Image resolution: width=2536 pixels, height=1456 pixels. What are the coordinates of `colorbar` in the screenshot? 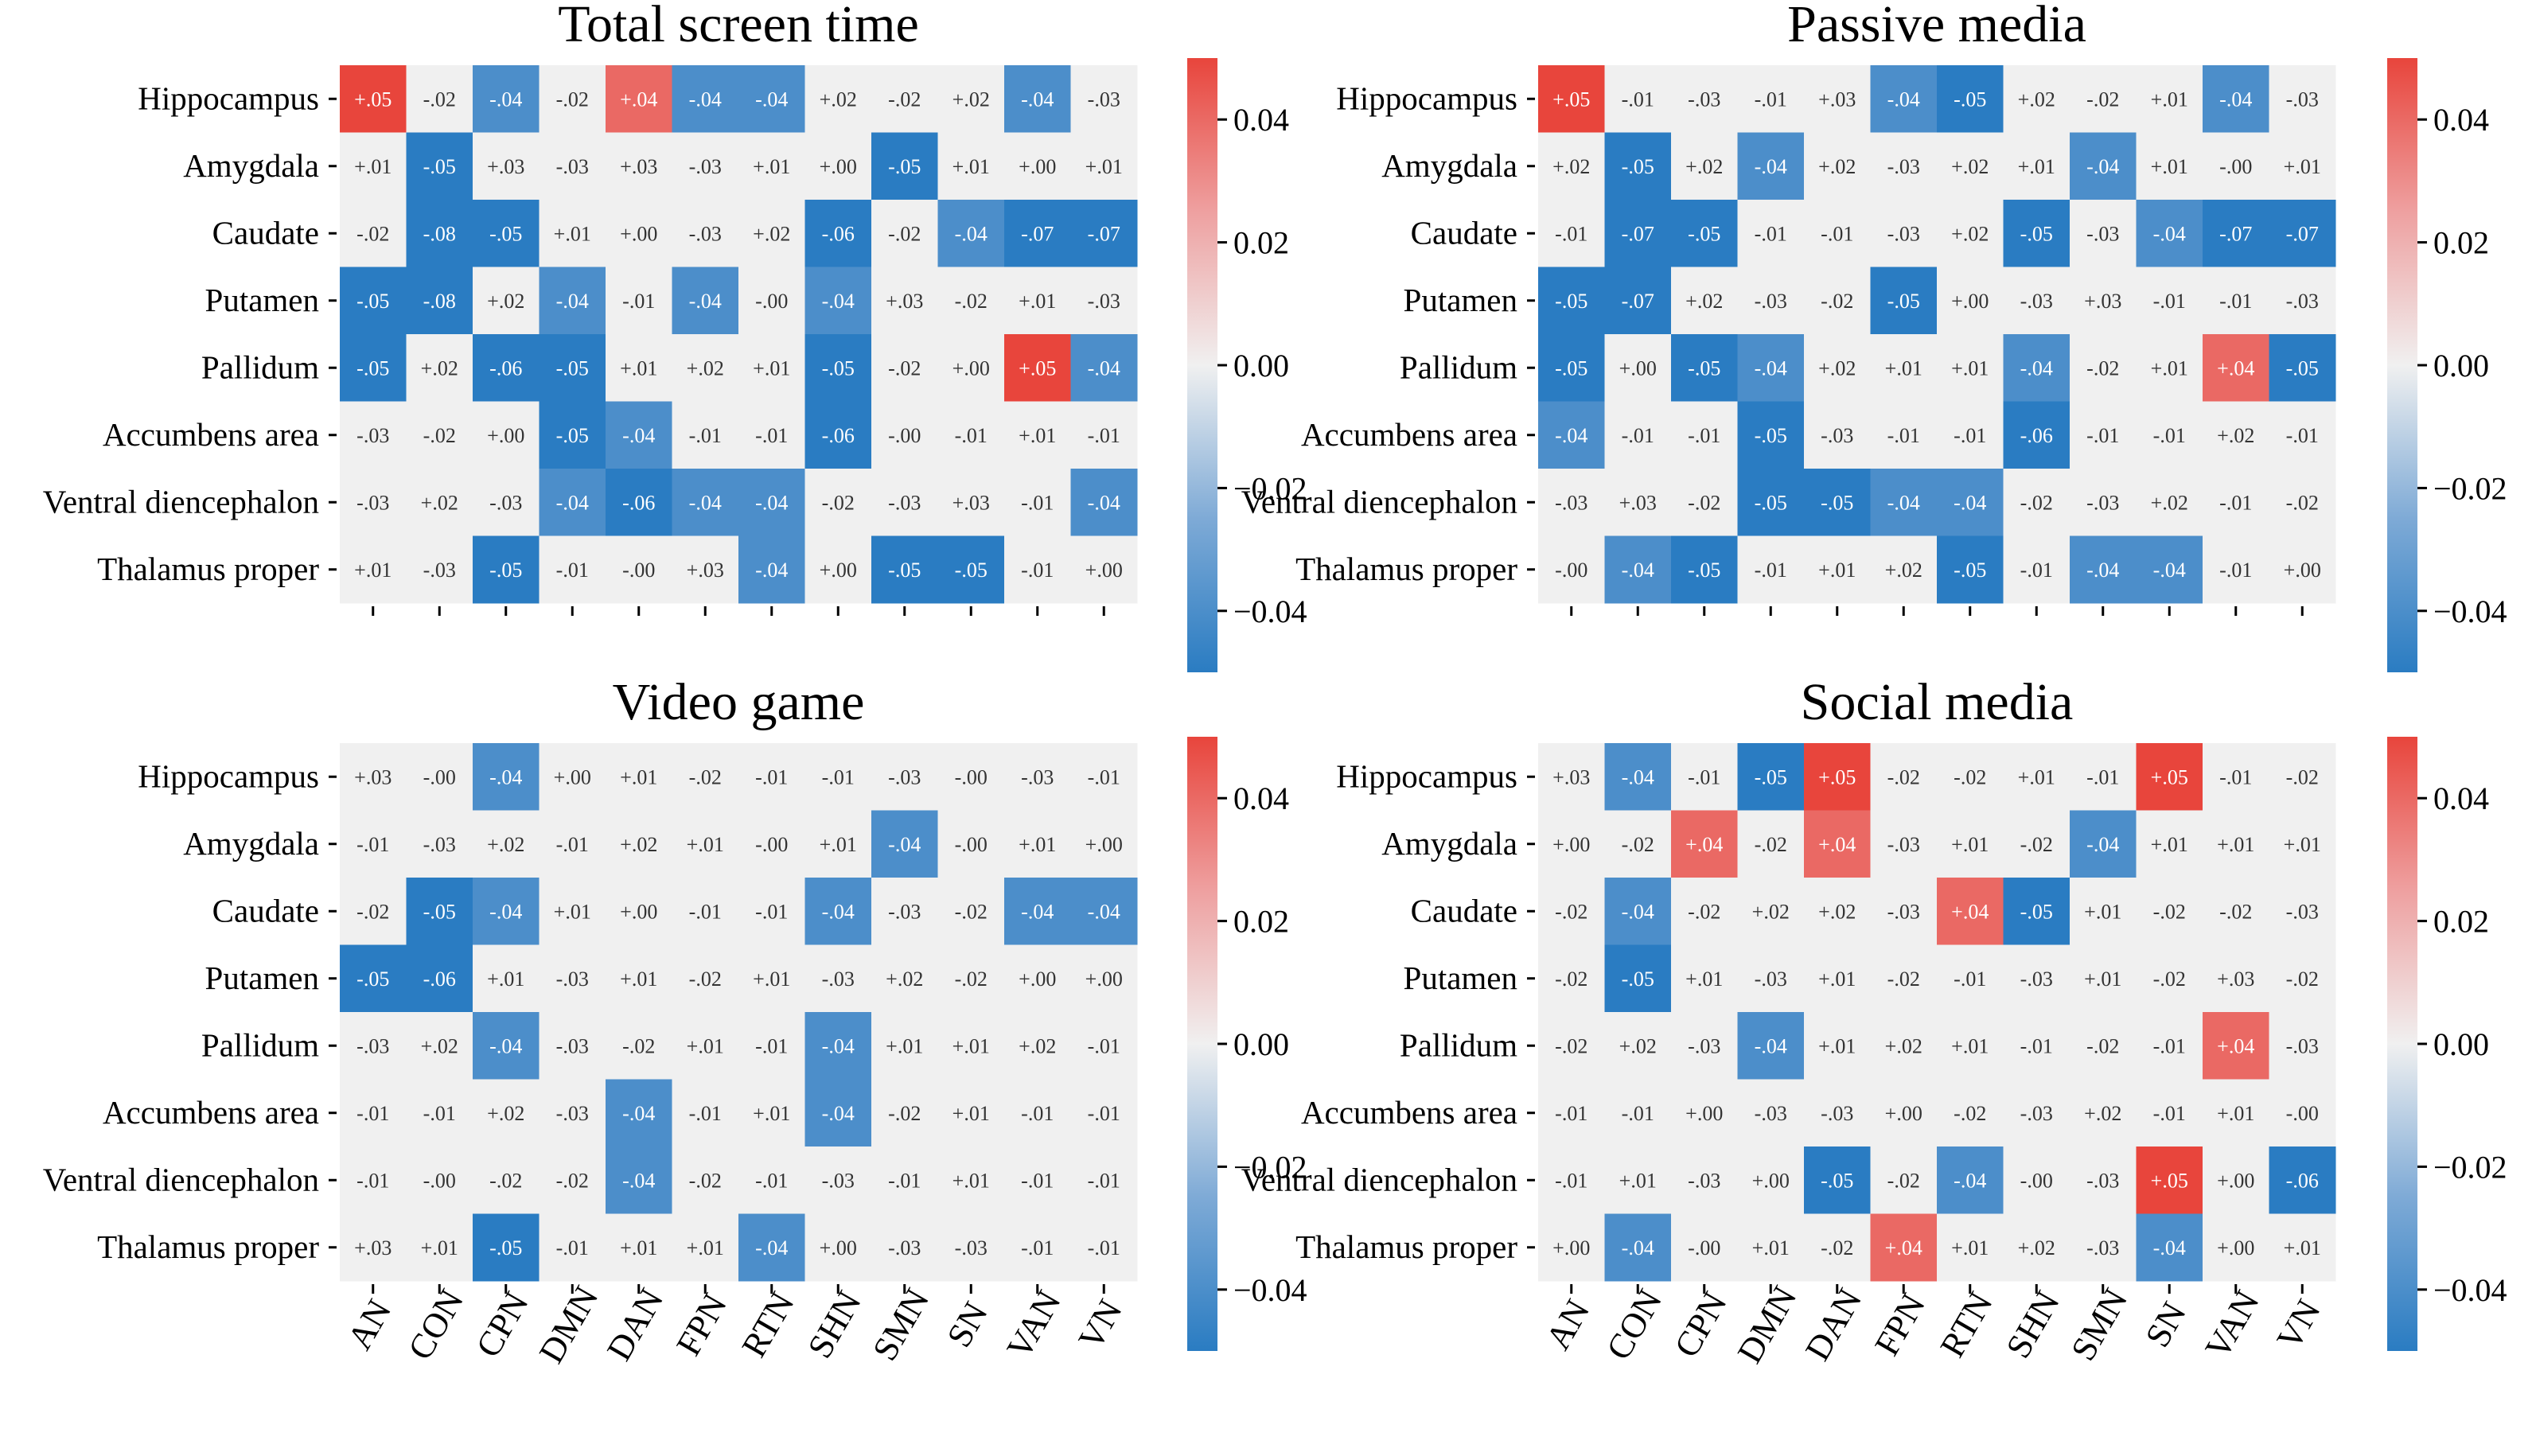 It's located at (1202, 365).